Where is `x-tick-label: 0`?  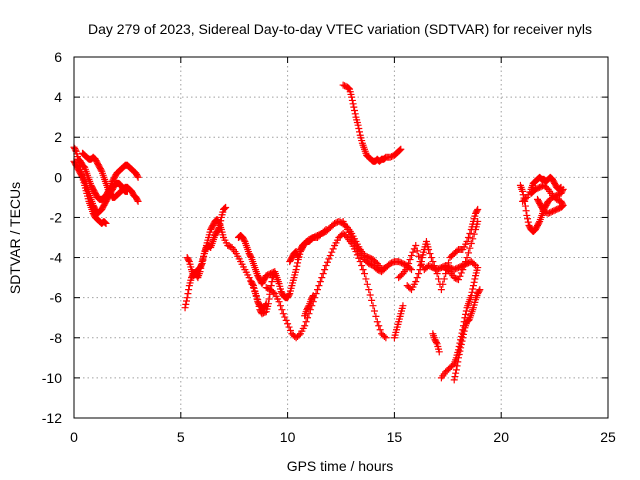
x-tick-label: 0 is located at coordinates (74, 437).